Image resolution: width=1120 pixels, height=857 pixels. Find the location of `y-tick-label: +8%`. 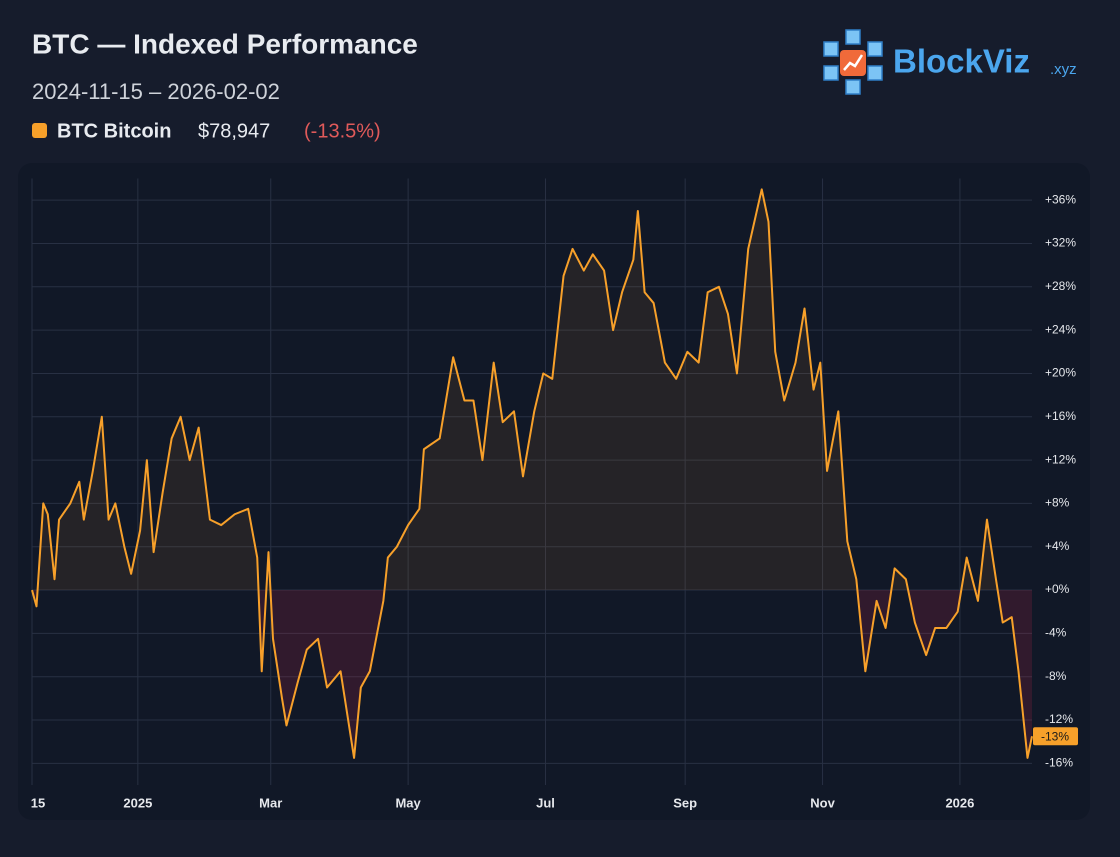

y-tick-label: +8% is located at coordinates (1057, 503).